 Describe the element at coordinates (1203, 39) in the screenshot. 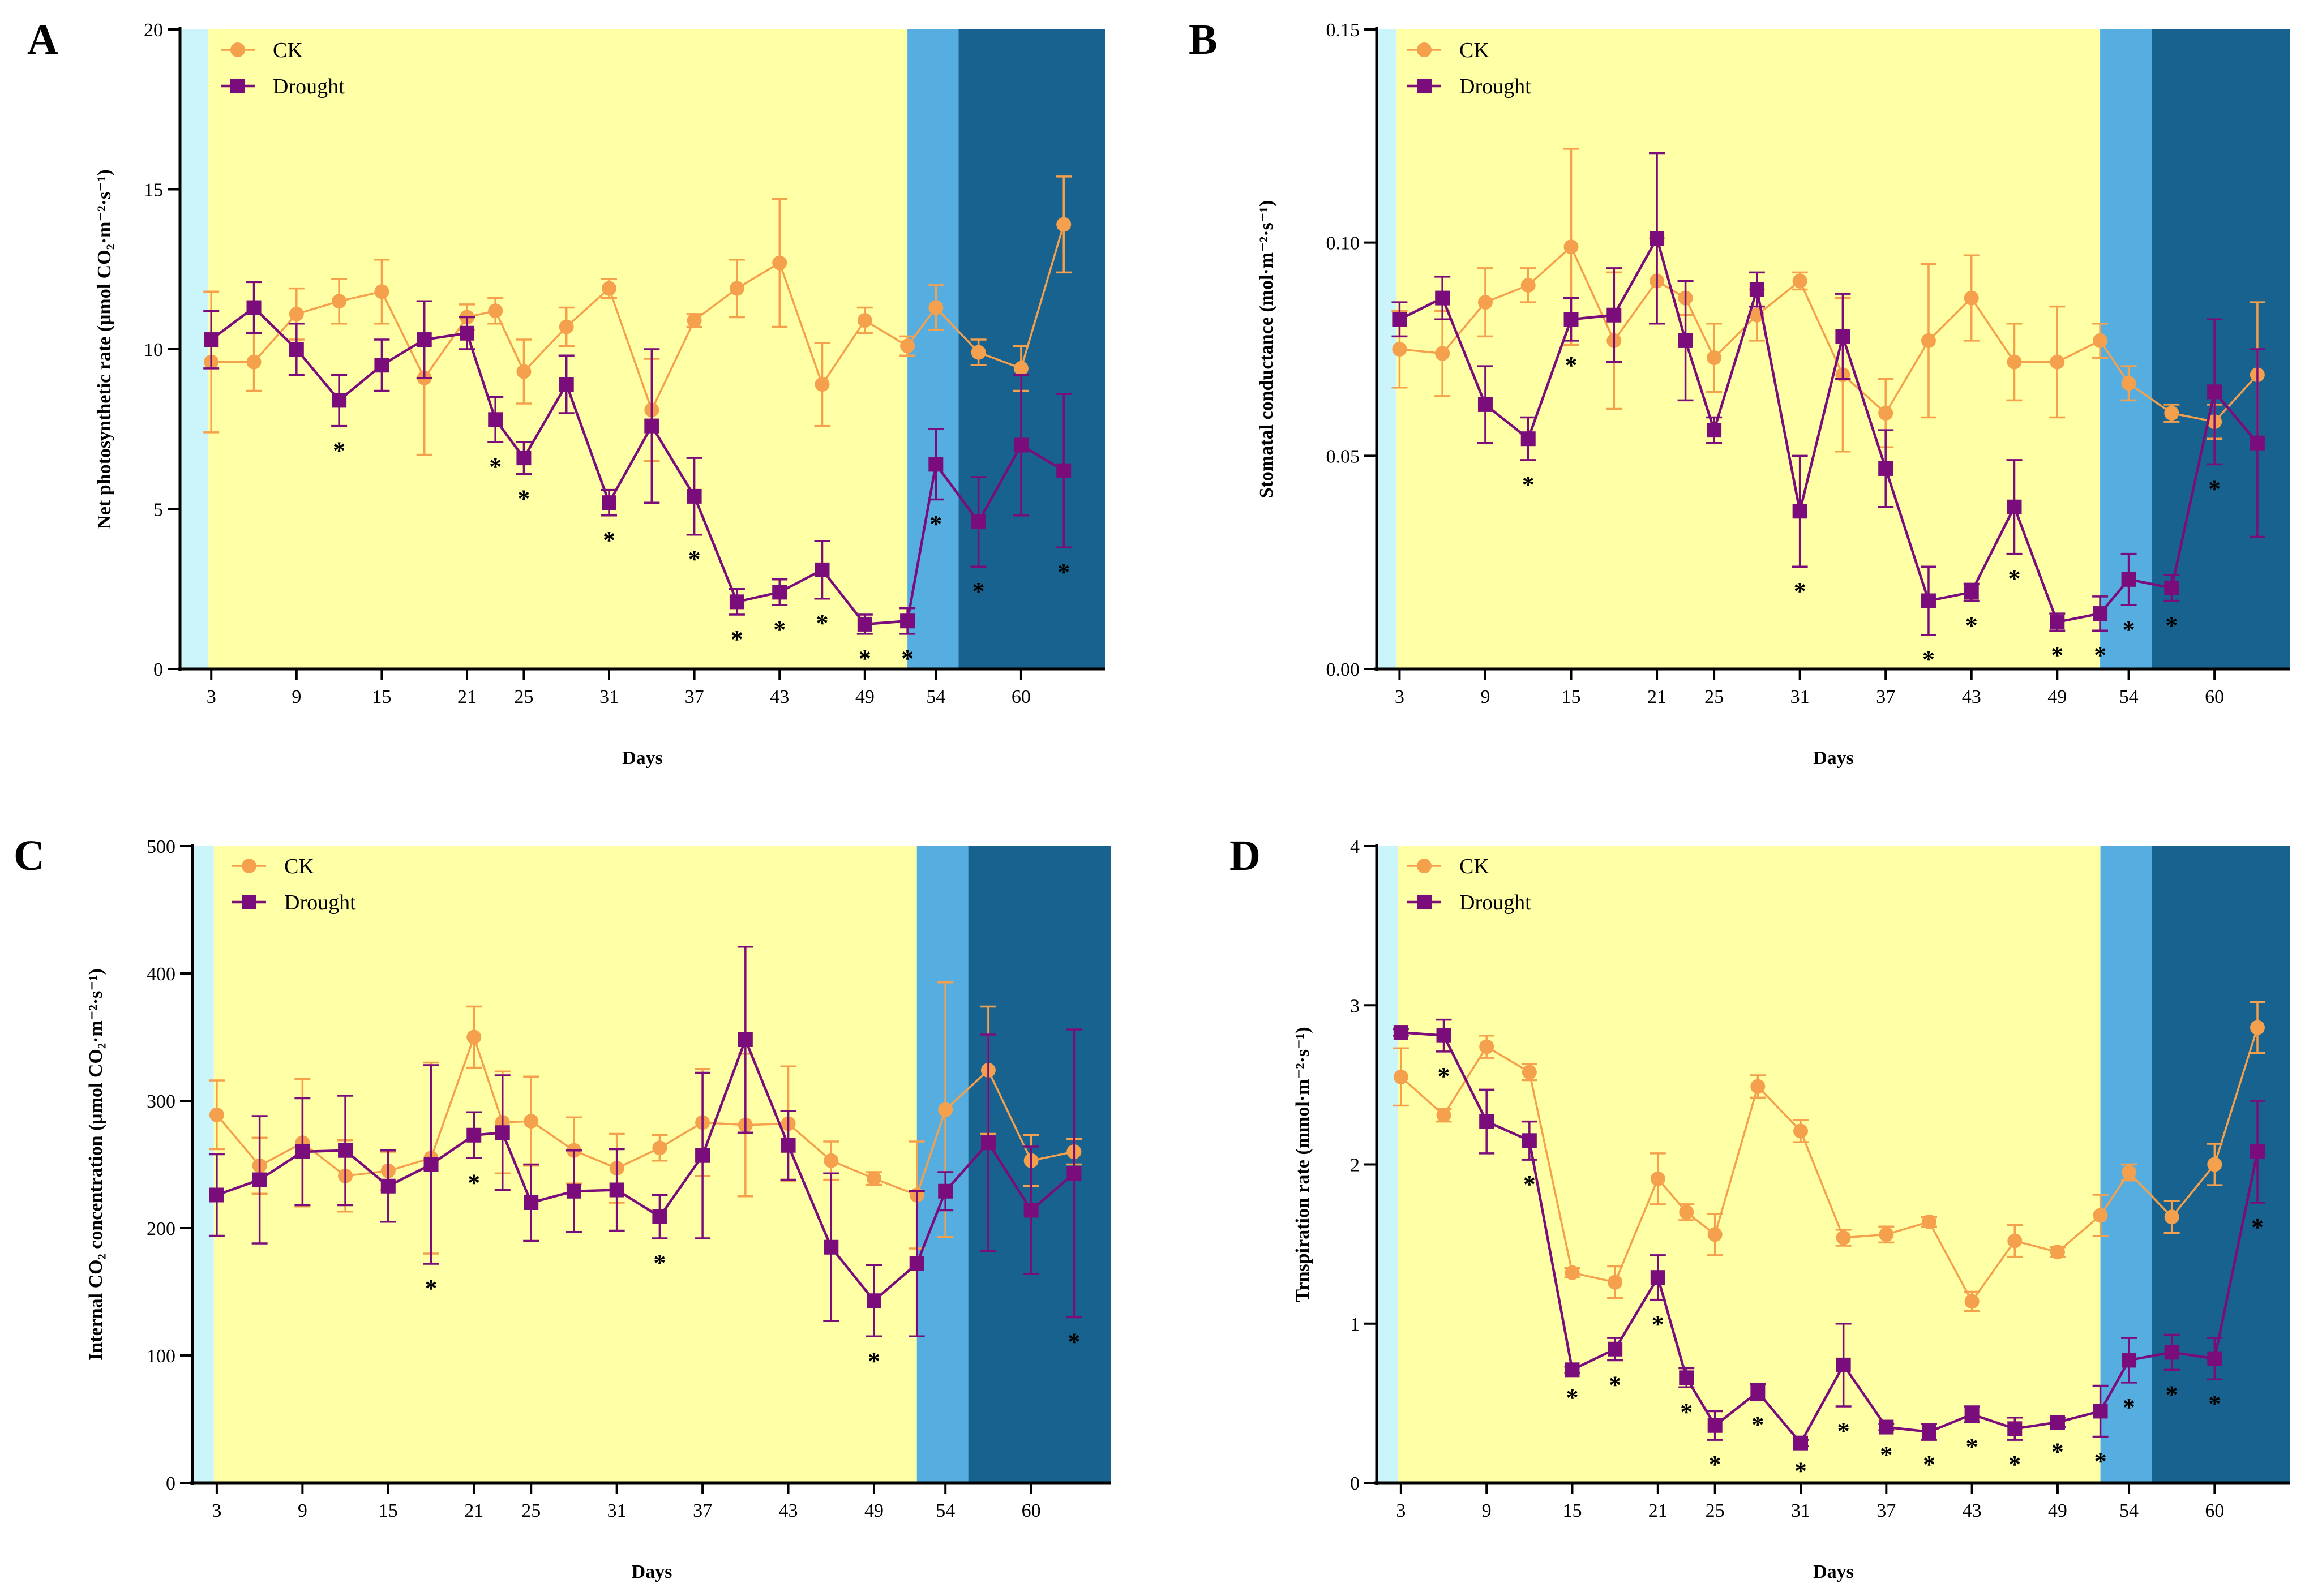

I see `panel-letter: B` at that location.